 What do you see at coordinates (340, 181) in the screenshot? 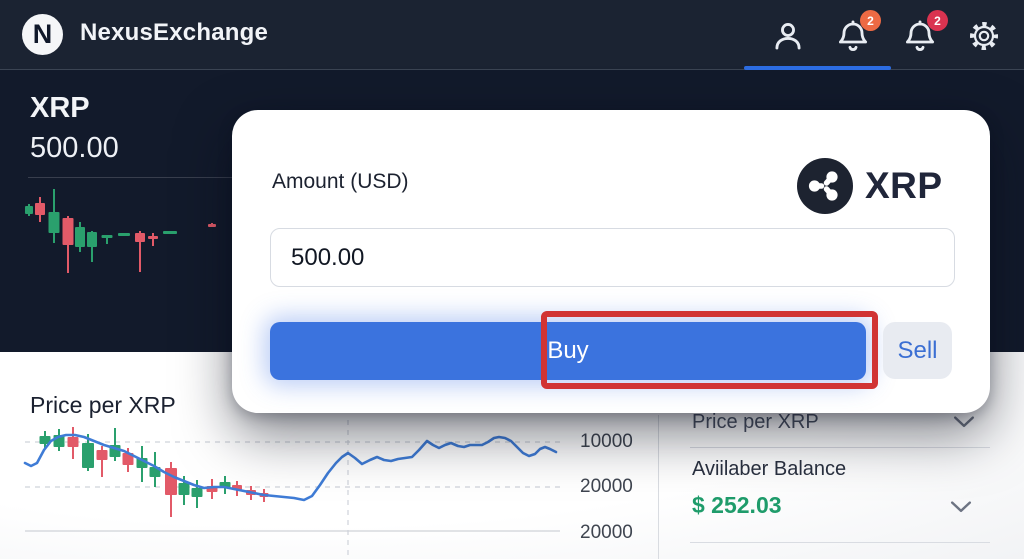
I see `amount-label: Amount (USD)` at bounding box center [340, 181].